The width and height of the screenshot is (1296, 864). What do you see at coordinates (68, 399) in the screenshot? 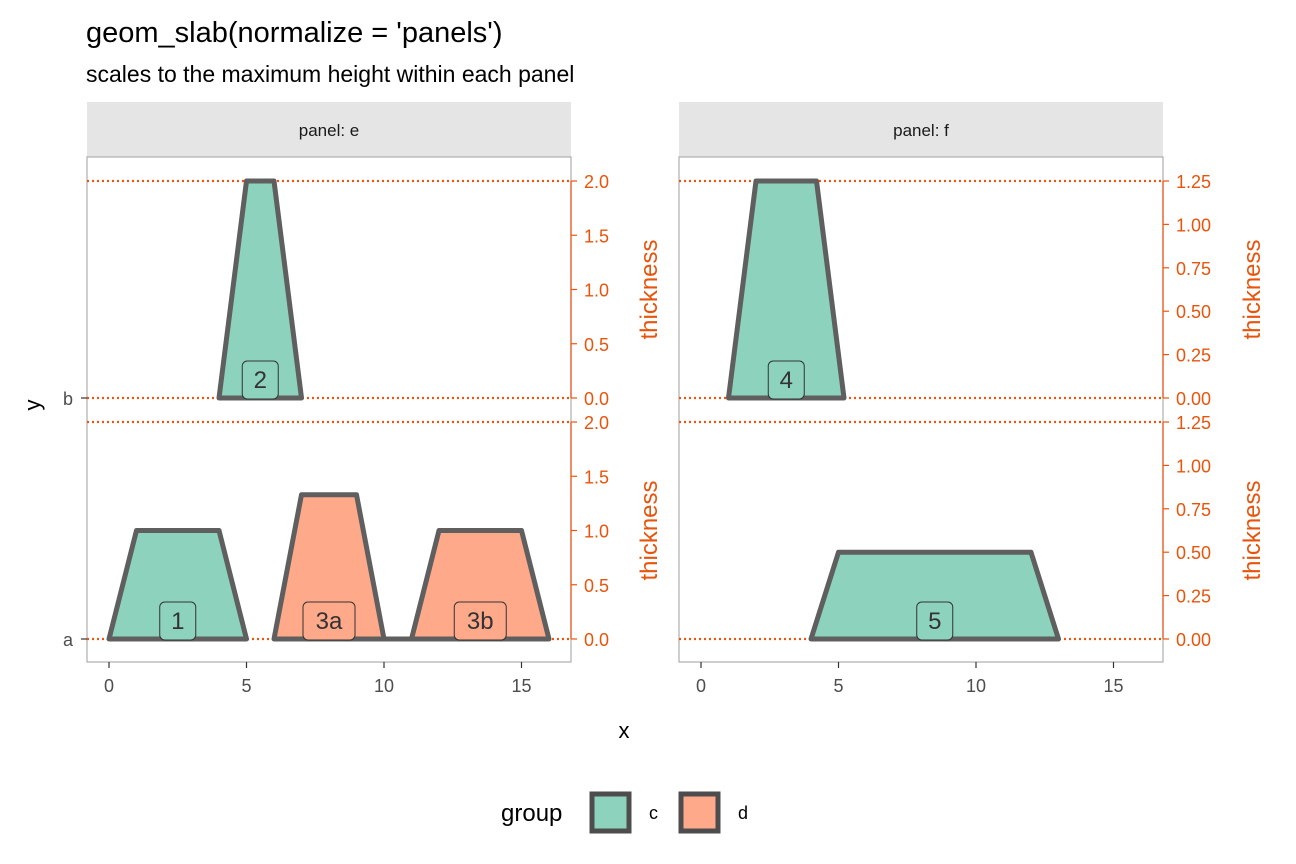
I see `y-tick-label: b` at bounding box center [68, 399].